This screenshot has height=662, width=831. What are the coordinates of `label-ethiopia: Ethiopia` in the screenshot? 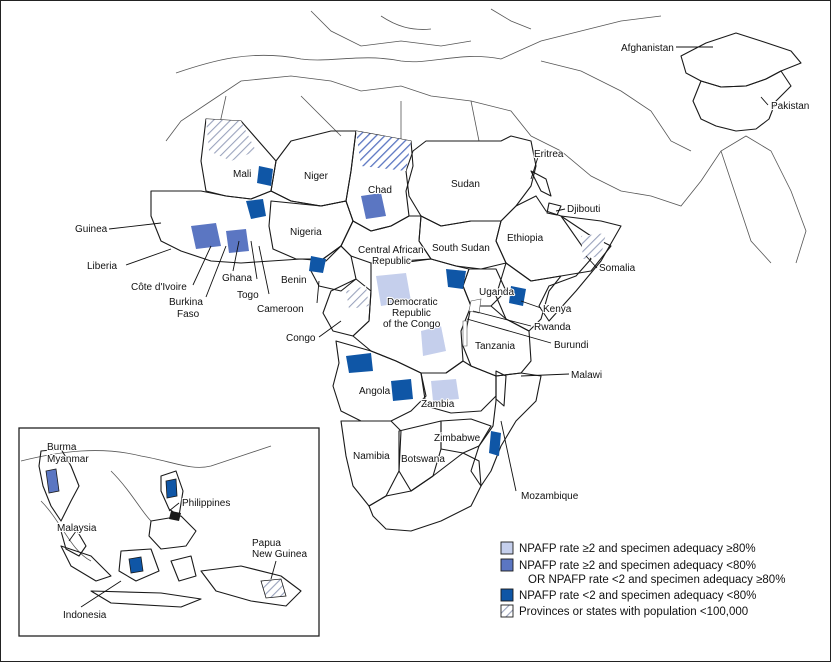 It's located at (525, 238).